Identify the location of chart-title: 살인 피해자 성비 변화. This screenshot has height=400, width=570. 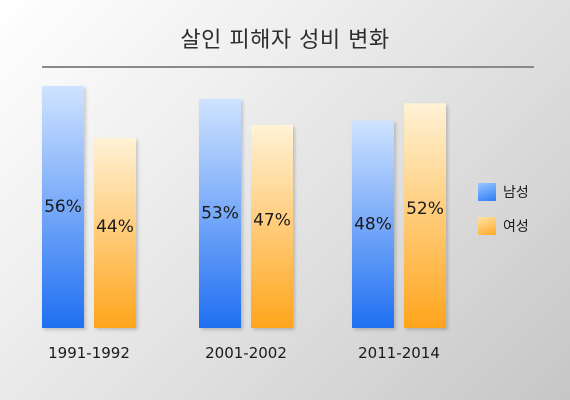
(285, 40).